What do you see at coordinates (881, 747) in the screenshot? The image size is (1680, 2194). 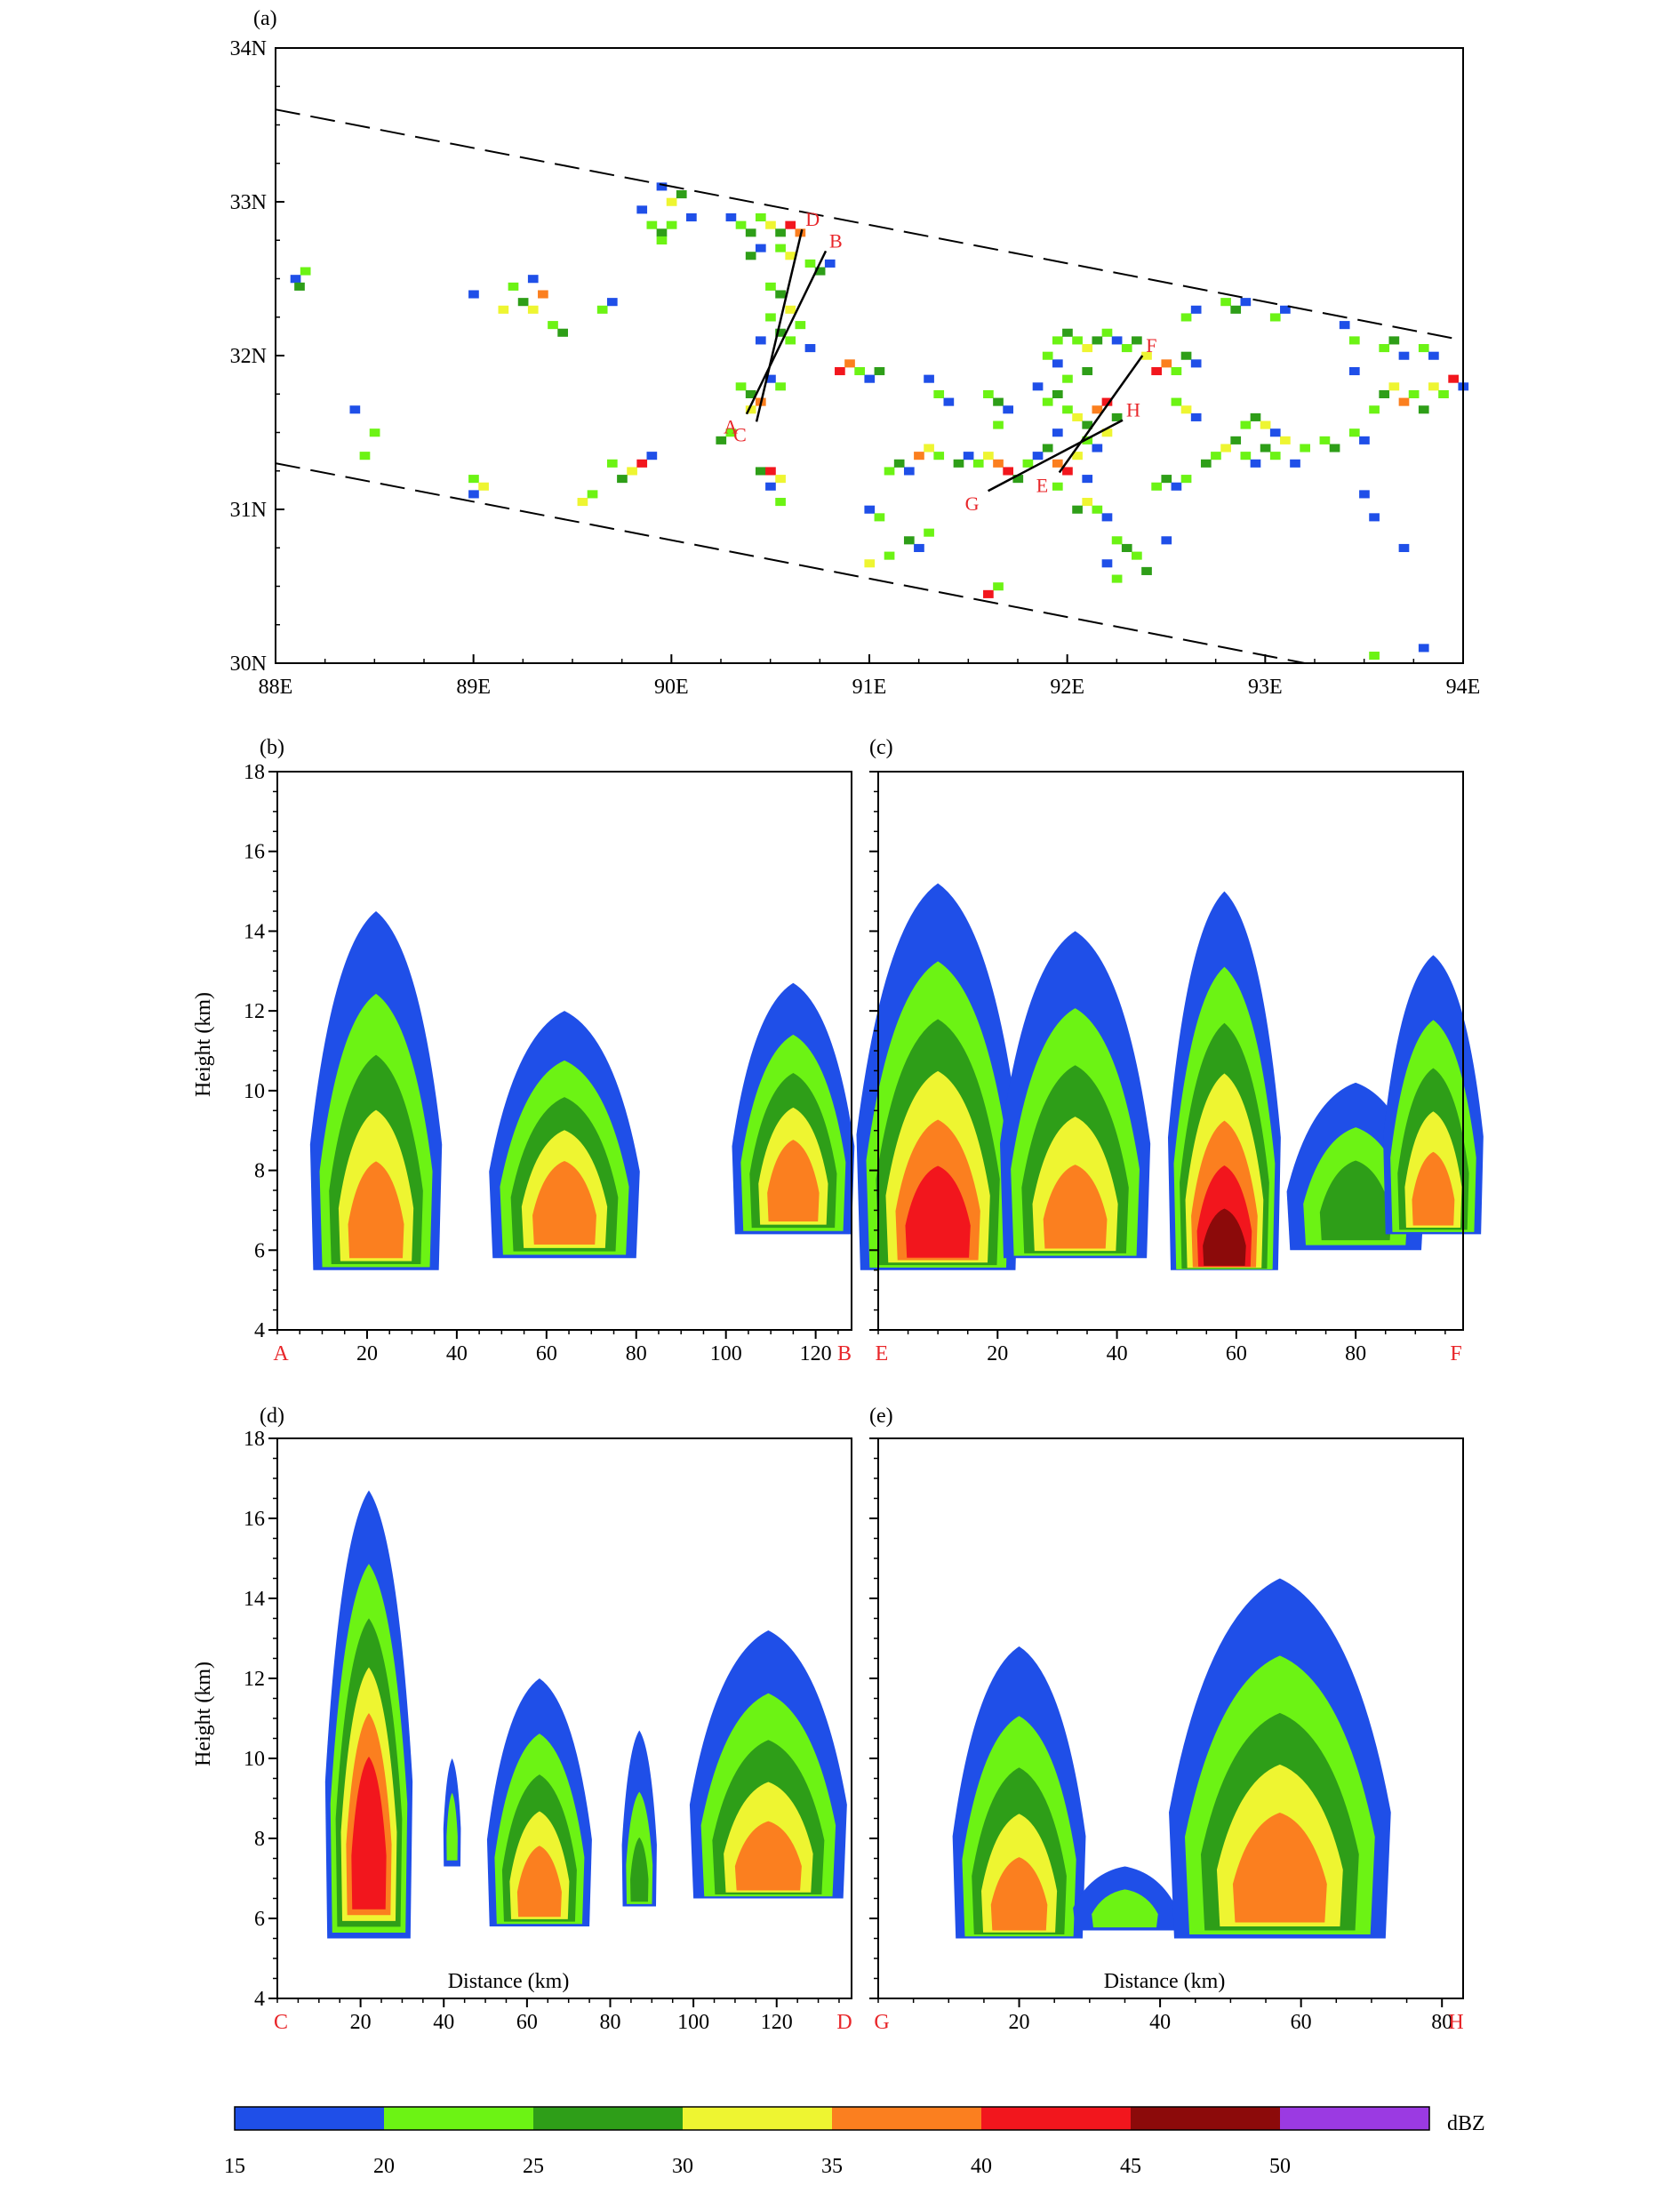 I see `panel-label-c: (c)` at bounding box center [881, 747].